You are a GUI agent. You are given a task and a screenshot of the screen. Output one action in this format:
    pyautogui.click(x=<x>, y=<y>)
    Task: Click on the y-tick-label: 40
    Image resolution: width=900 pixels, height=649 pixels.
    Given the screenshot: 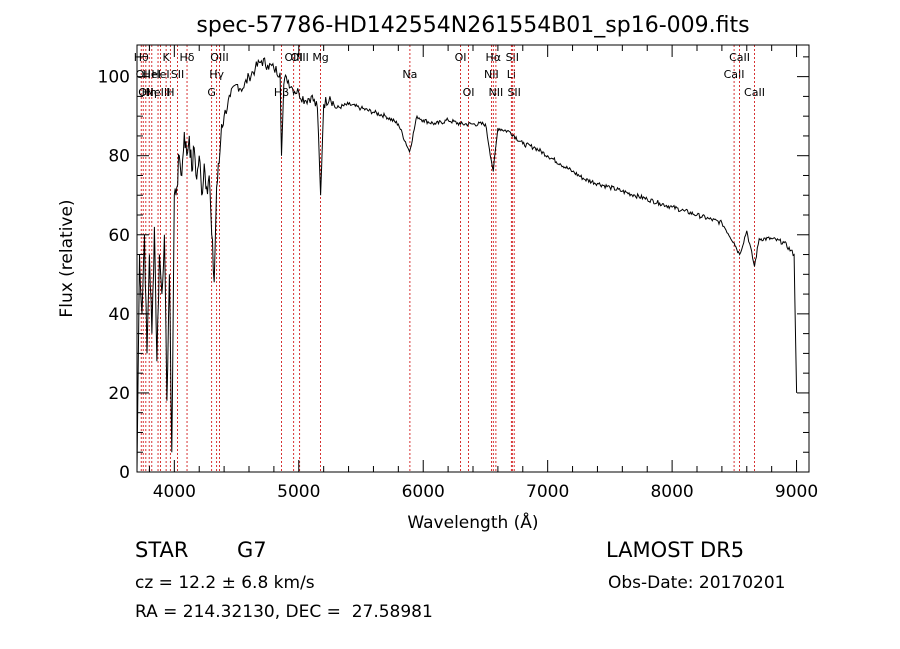 What is the action you would take?
    pyautogui.click(x=119, y=315)
    